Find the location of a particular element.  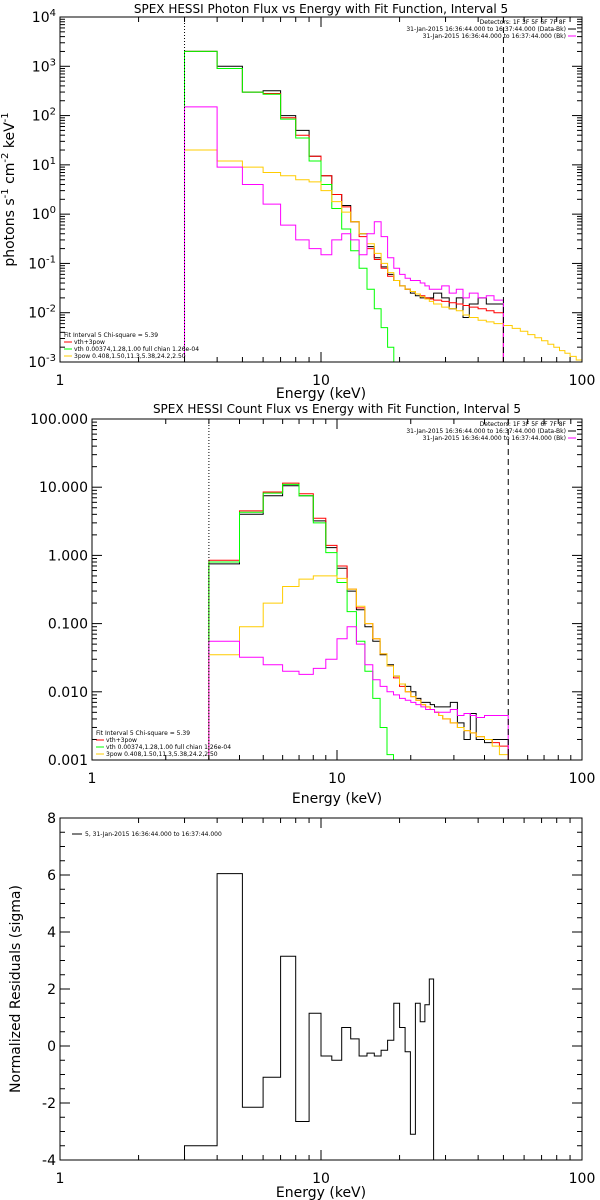

y-tick-exponent: 4 is located at coordinates (53, 13).